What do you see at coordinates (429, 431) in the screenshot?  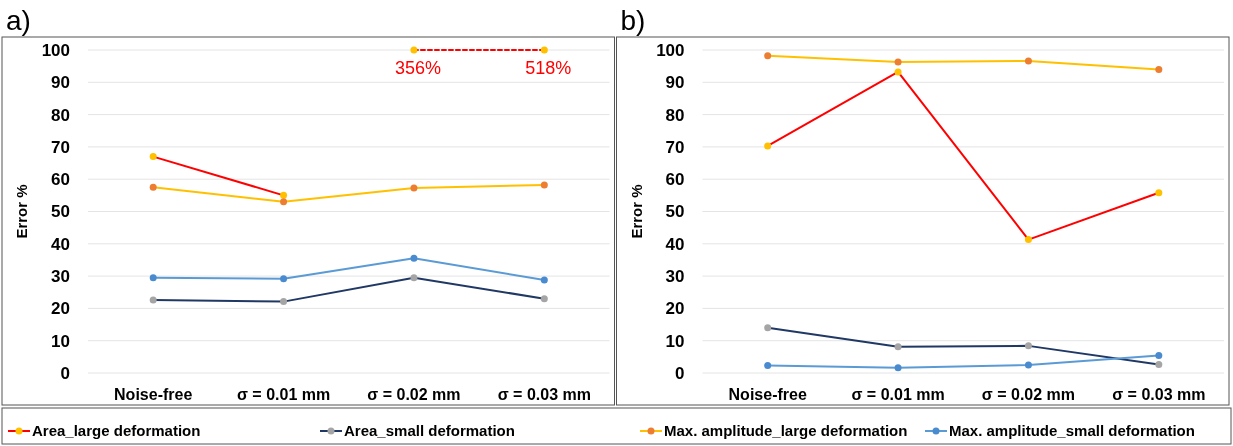 I see `legend-label: Area_small deformation` at bounding box center [429, 431].